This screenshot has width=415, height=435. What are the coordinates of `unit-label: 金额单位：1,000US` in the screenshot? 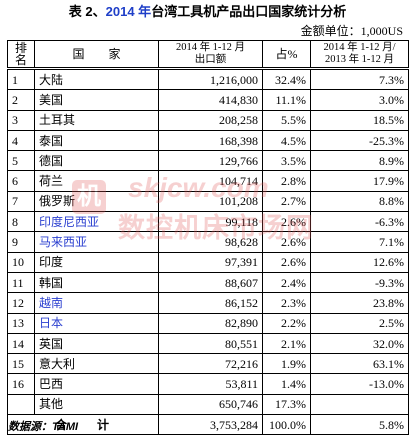 It's located at (351, 31).